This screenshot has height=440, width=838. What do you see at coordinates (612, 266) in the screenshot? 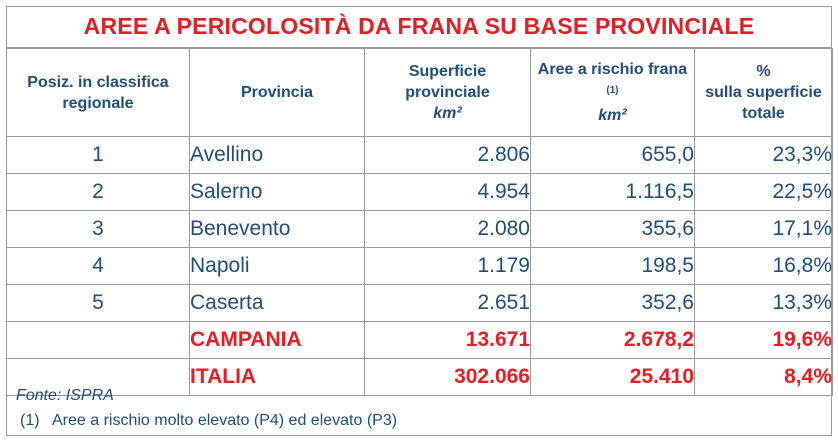
I see `risk-cell: 198,5` at bounding box center [612, 266].